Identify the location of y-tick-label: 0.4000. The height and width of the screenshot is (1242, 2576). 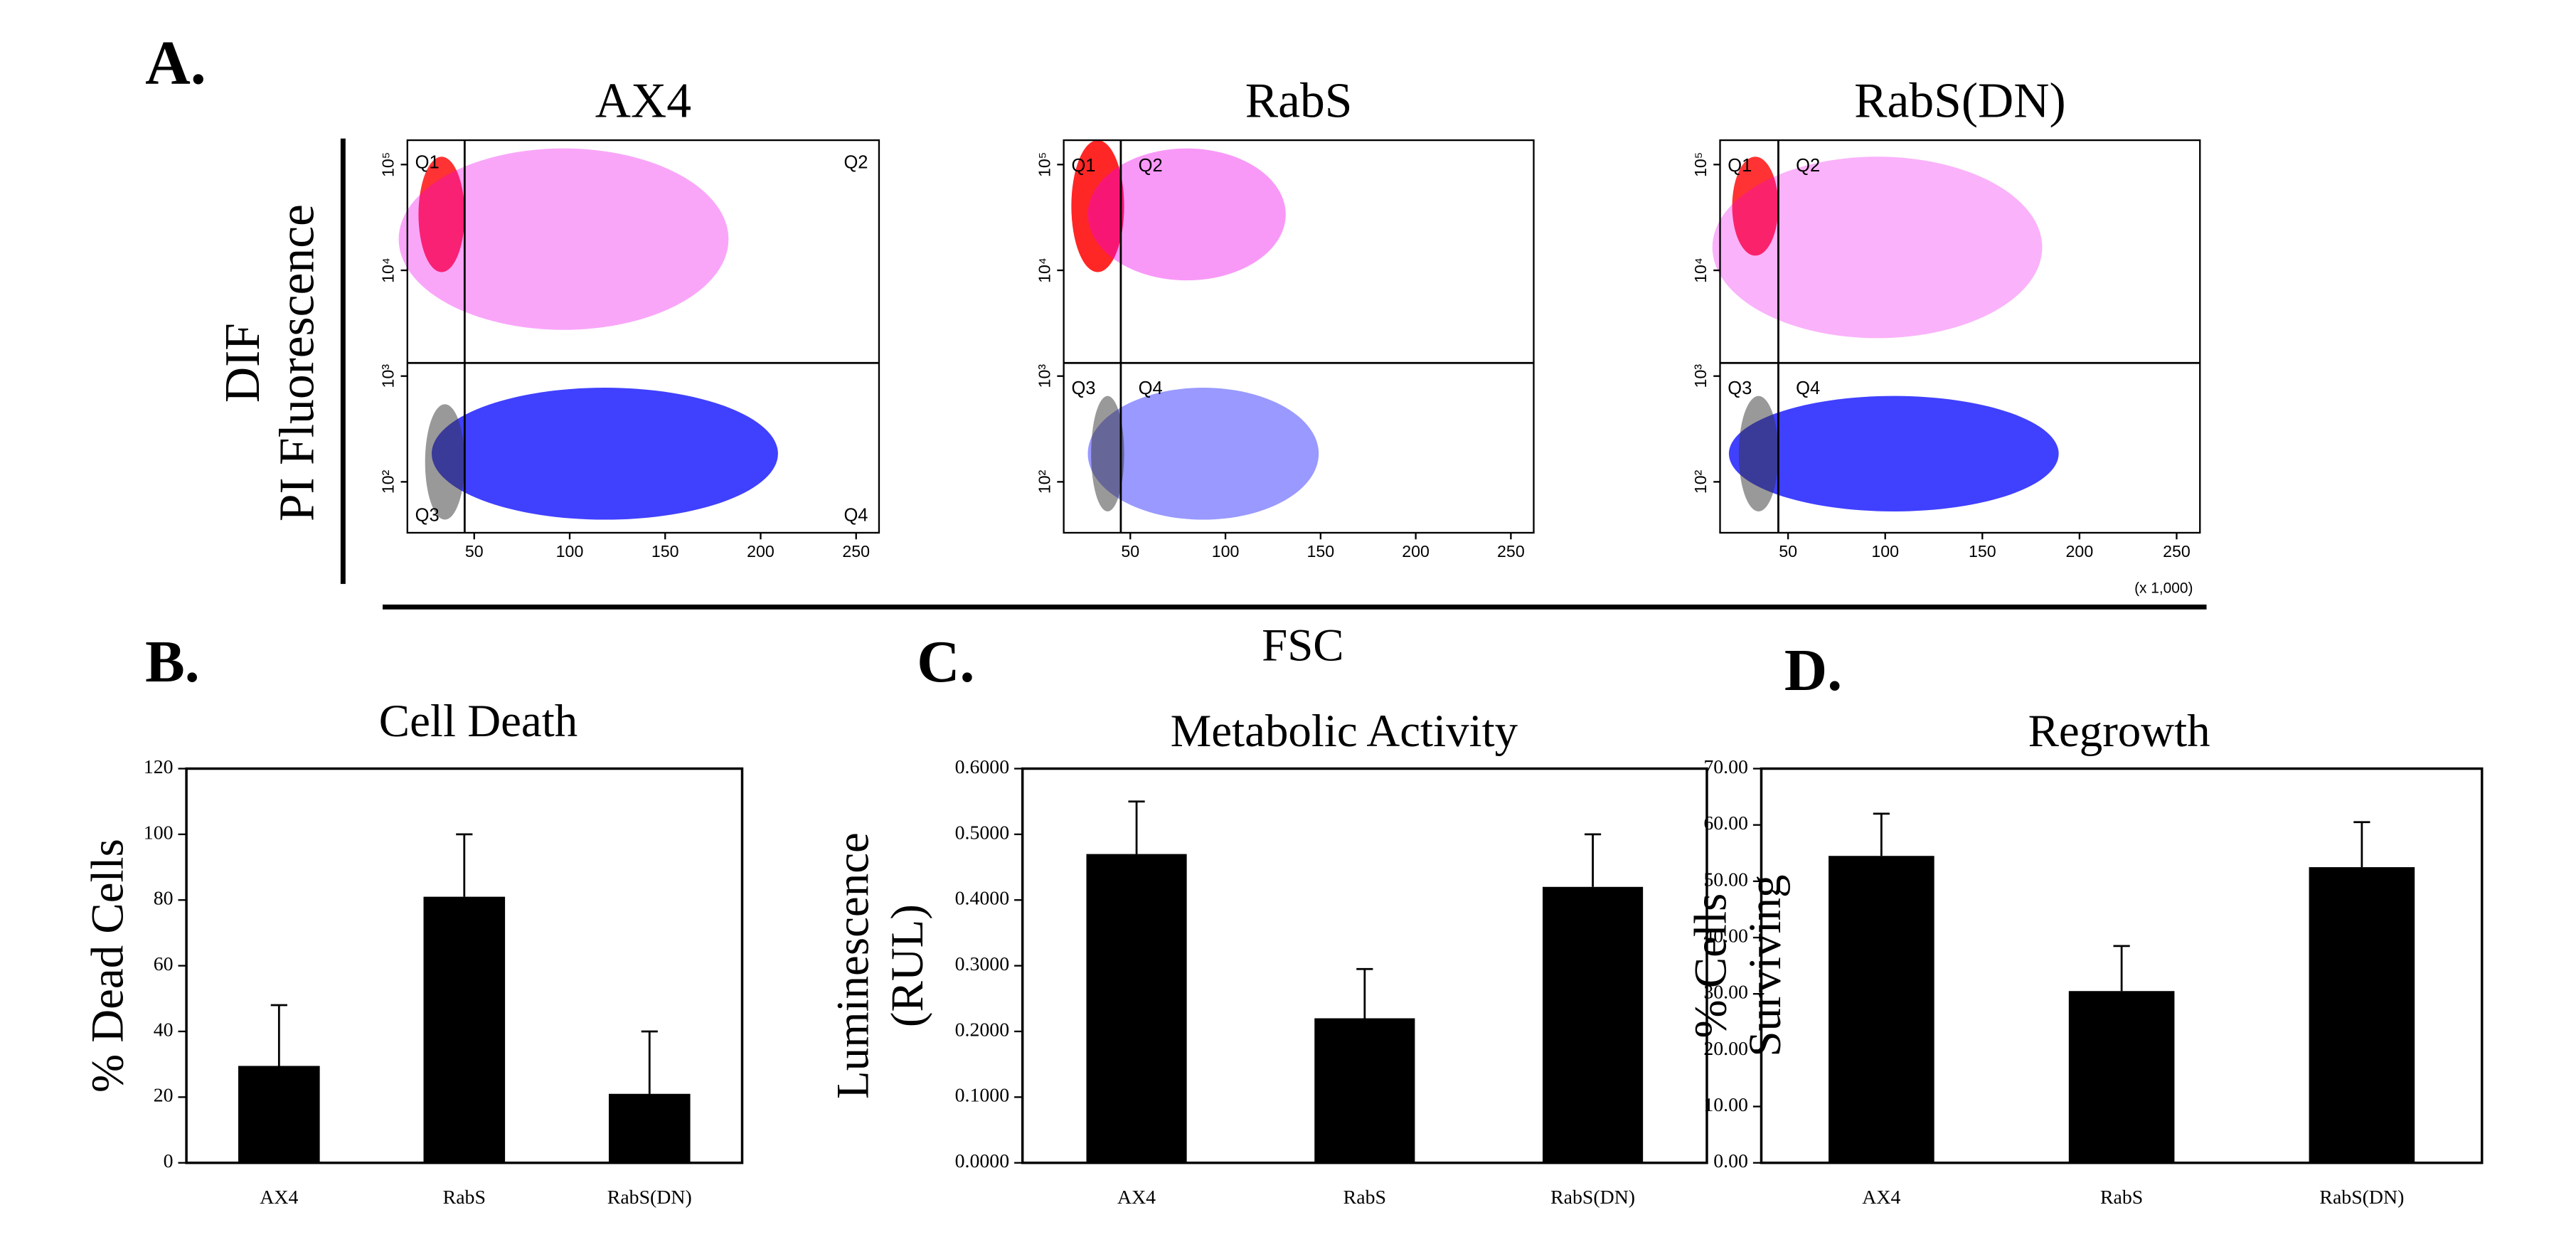
(982, 899).